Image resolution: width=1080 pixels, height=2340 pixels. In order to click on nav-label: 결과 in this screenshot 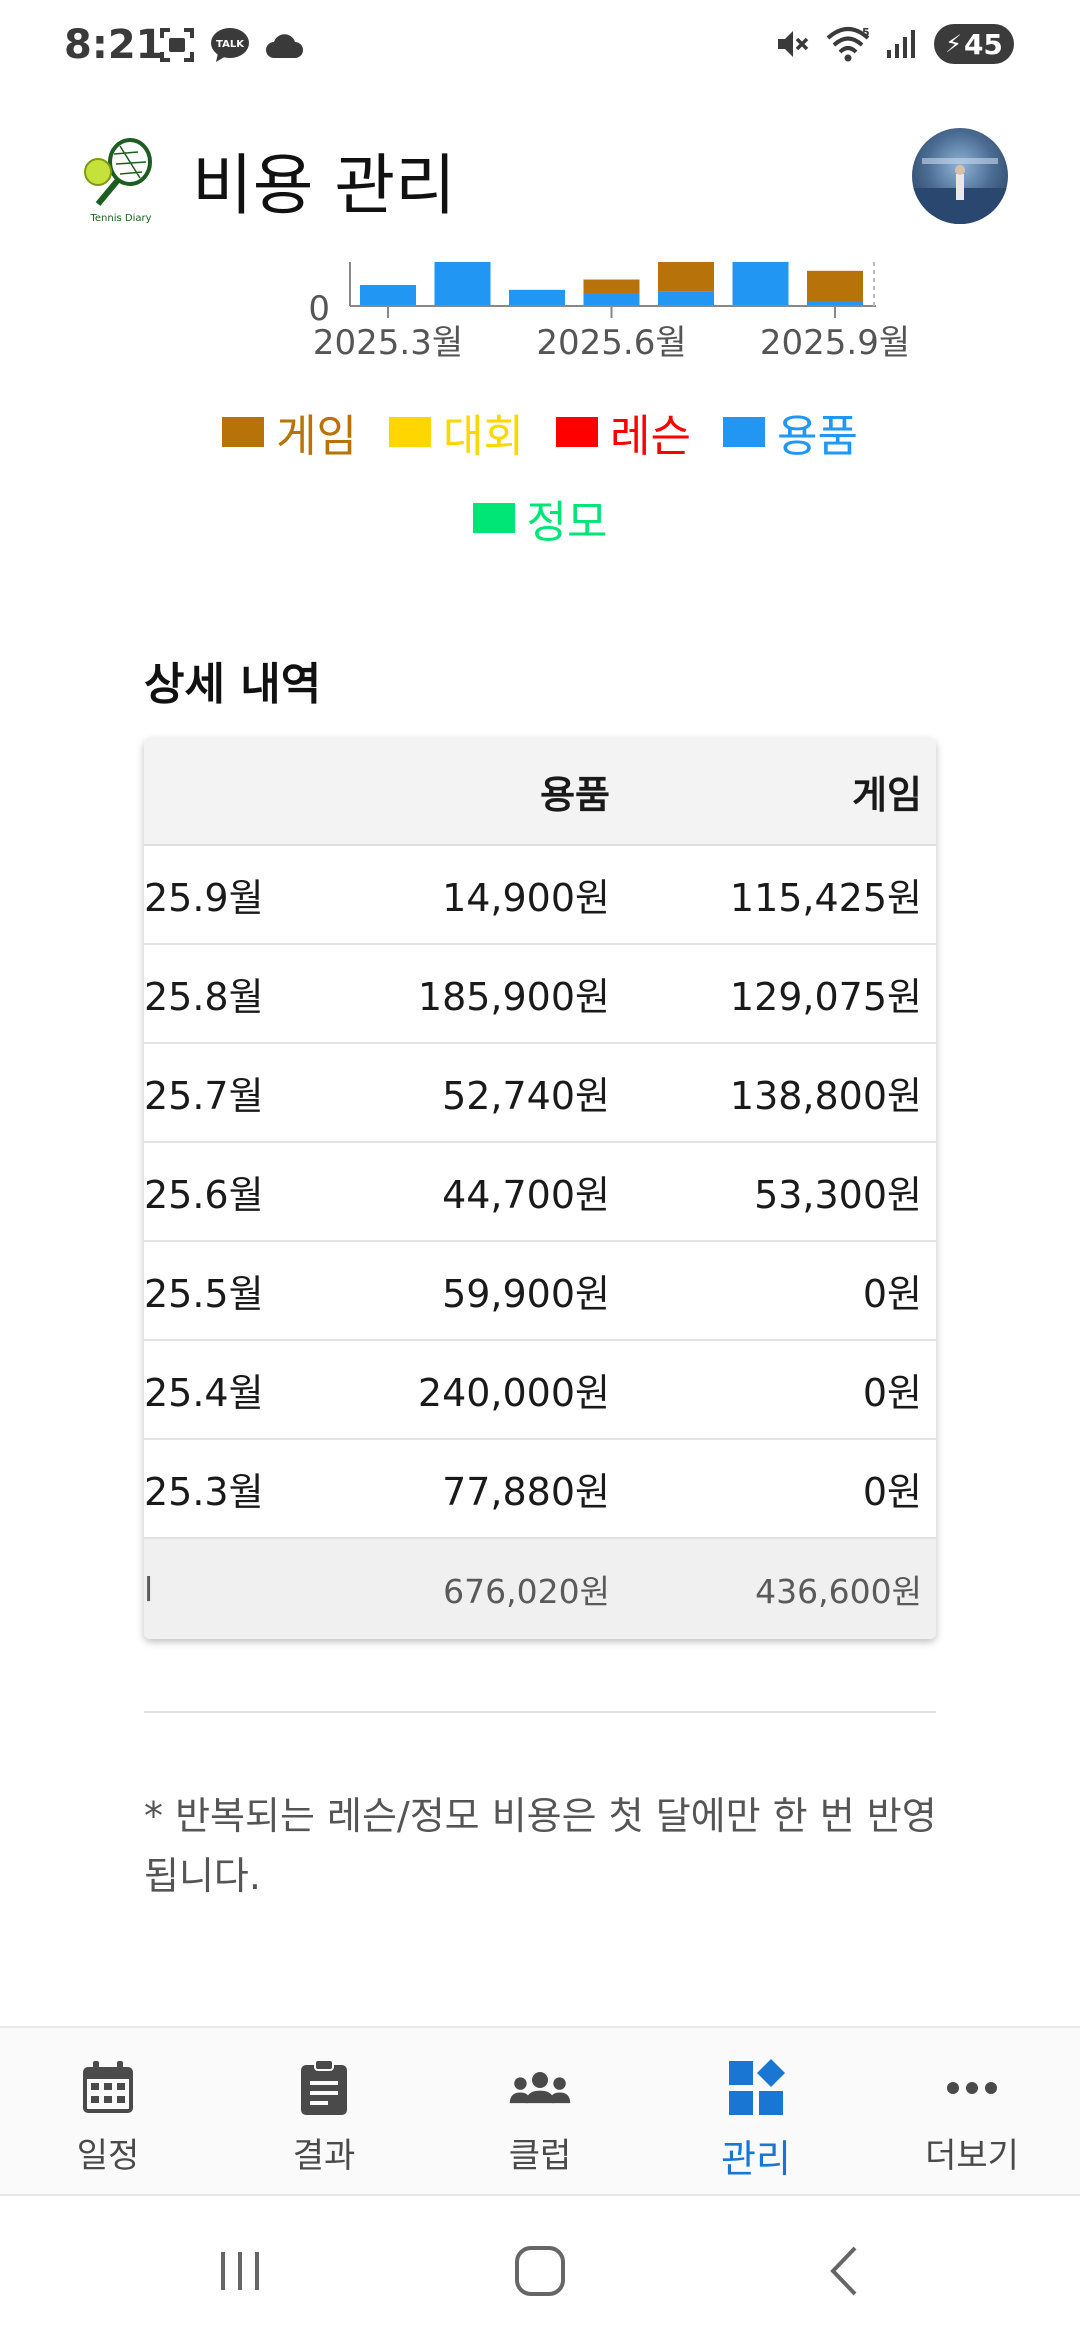, I will do `click(324, 2156)`.